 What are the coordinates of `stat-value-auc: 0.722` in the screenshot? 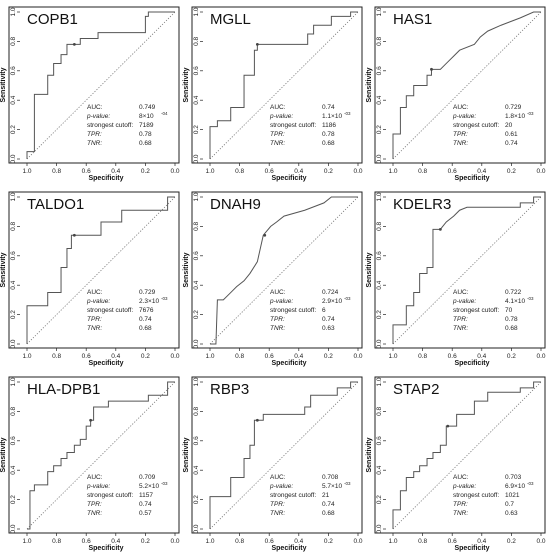 It's located at (513, 292).